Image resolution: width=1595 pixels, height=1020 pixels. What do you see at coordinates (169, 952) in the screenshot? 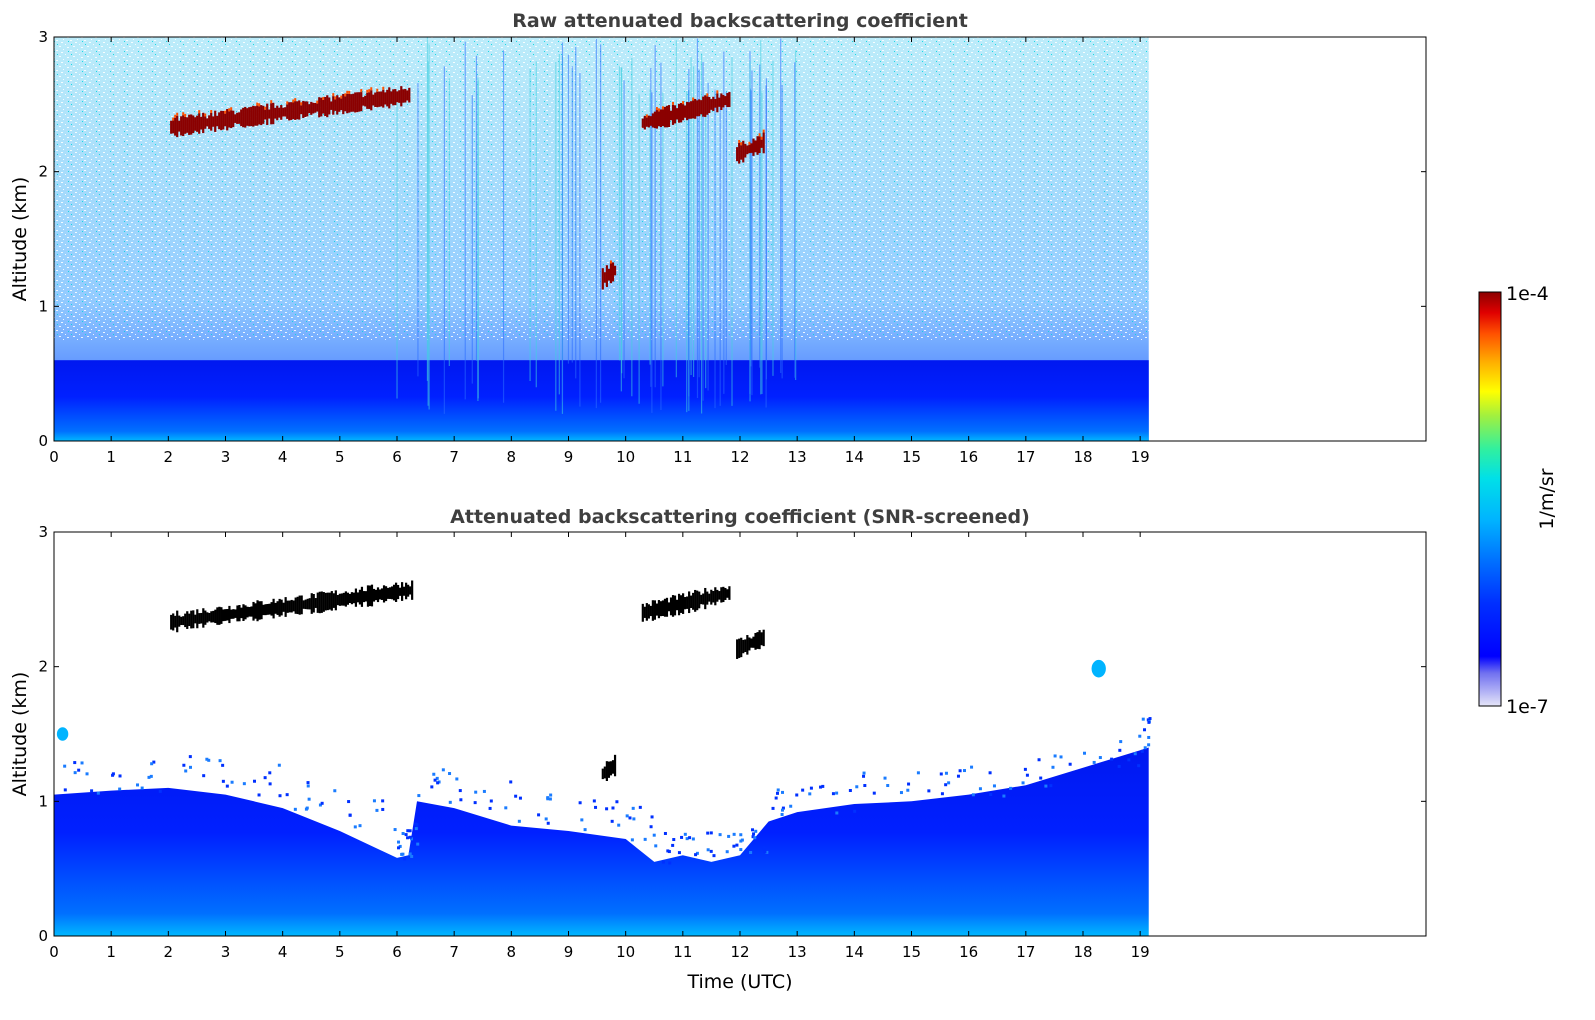
I see `x-tick-label: 2` at bounding box center [169, 952].